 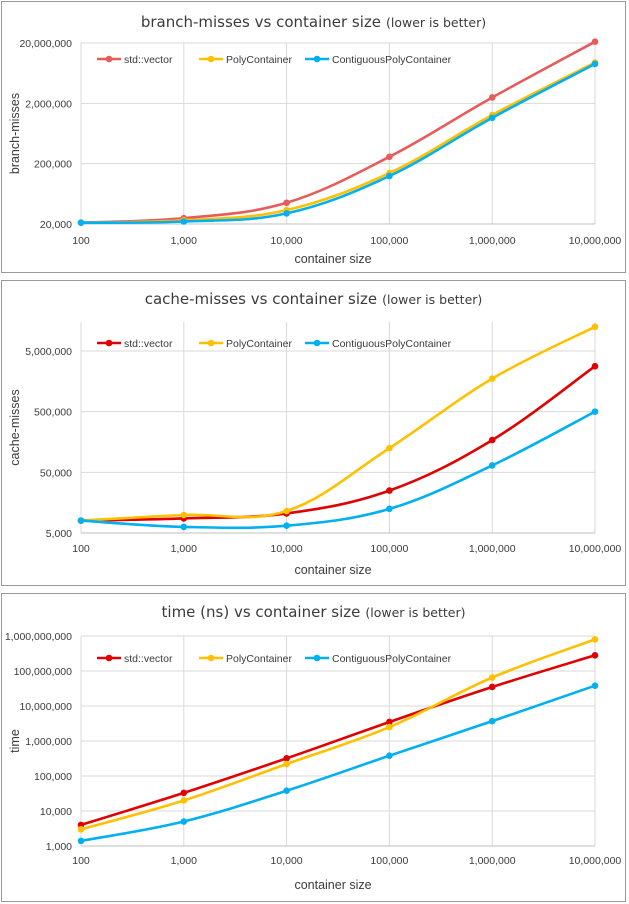 What do you see at coordinates (56, 473) in the screenshot?
I see `y-tick-label: 50,000` at bounding box center [56, 473].